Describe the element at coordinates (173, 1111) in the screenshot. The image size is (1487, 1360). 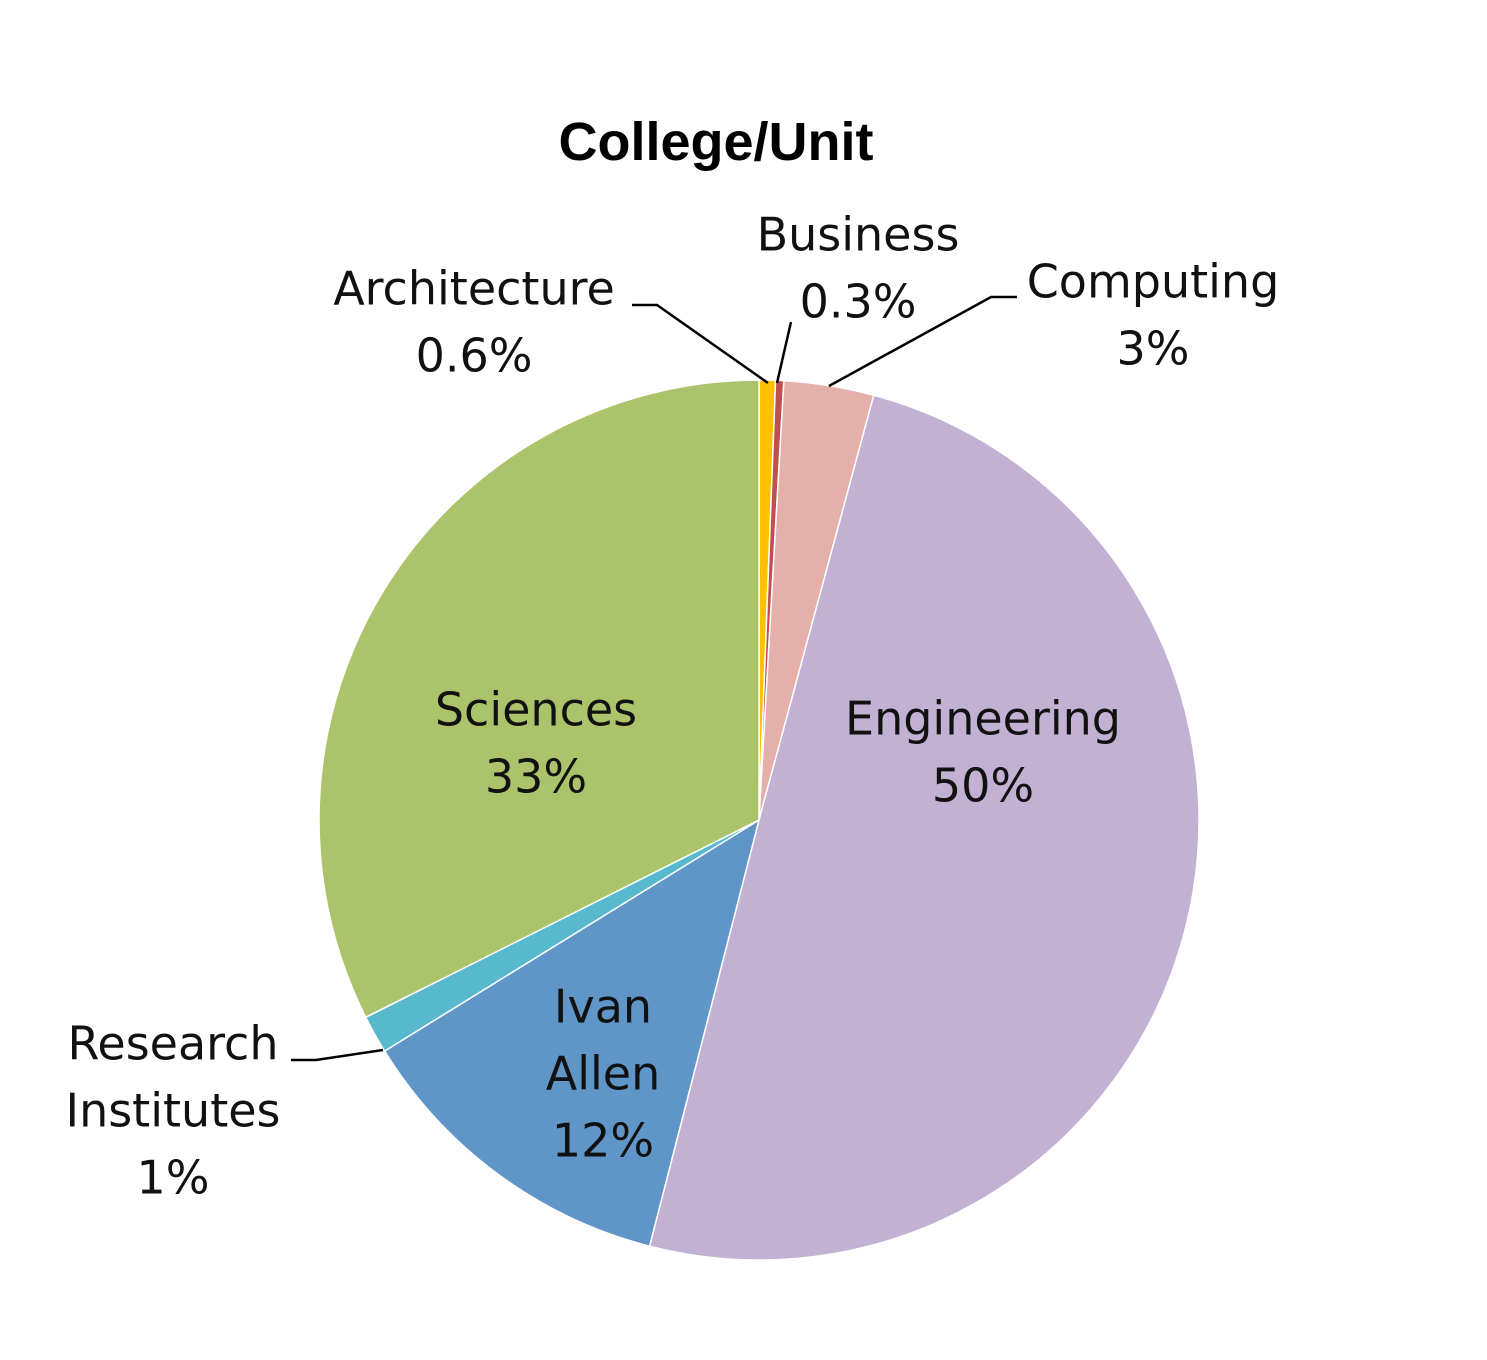
I see `slice-name-research-institutes-2: Institutes` at that location.